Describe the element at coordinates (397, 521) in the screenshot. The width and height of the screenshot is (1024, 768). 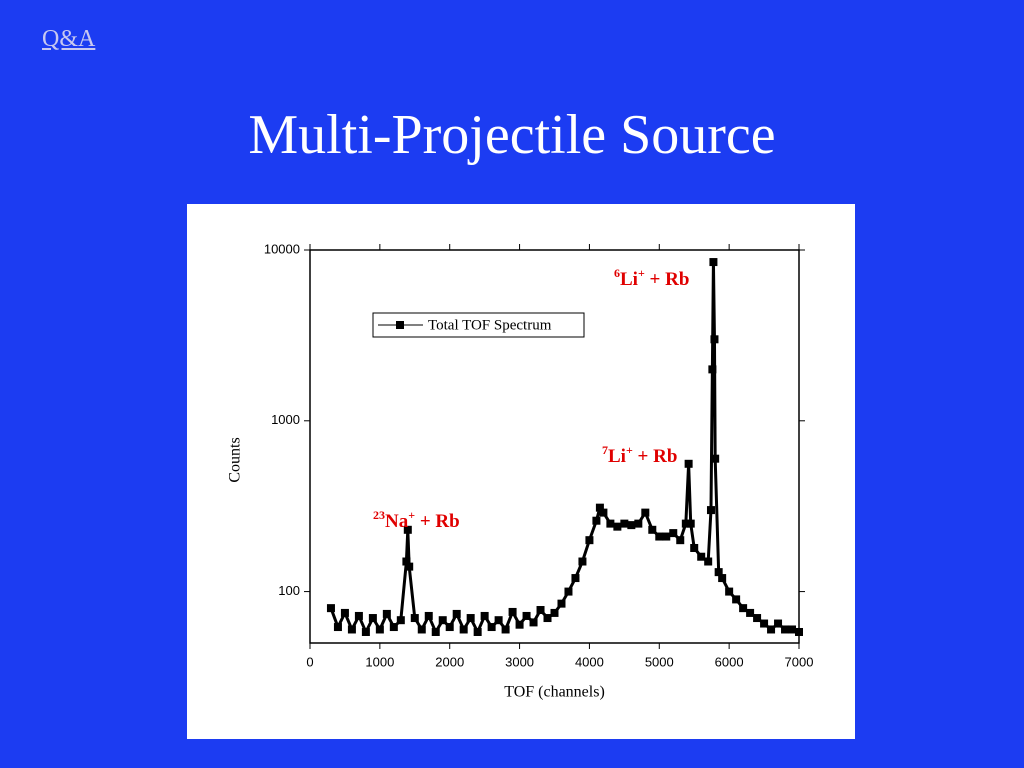
I see `annotation-ion: Na` at that location.